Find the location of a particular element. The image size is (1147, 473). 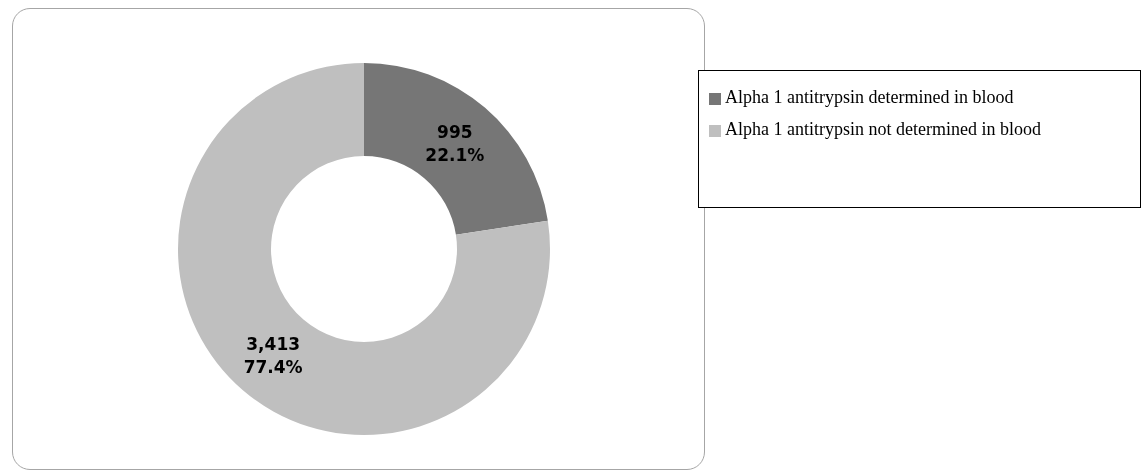

donut-slice is located at coordinates (456, 149).